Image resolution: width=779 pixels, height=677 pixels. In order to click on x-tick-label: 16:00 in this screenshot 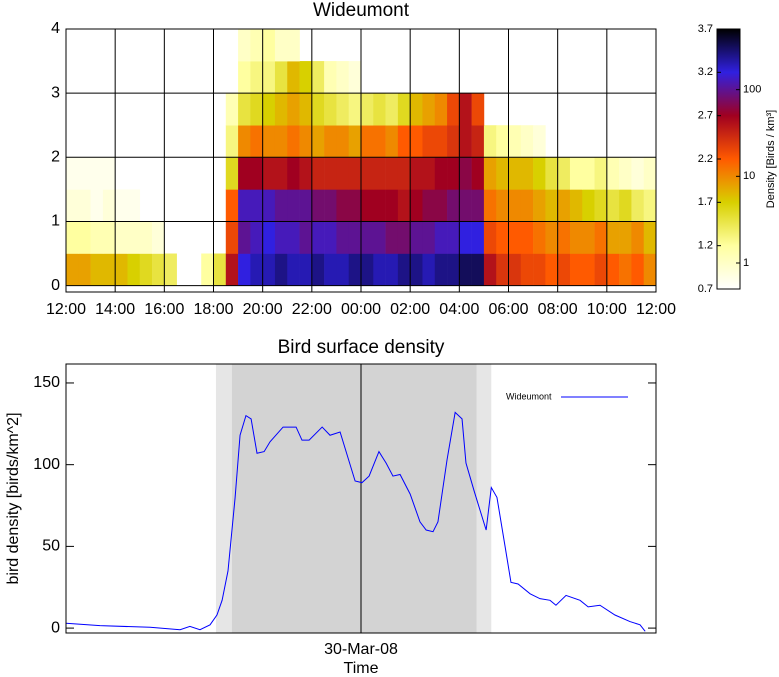, I will do `click(164, 309)`.